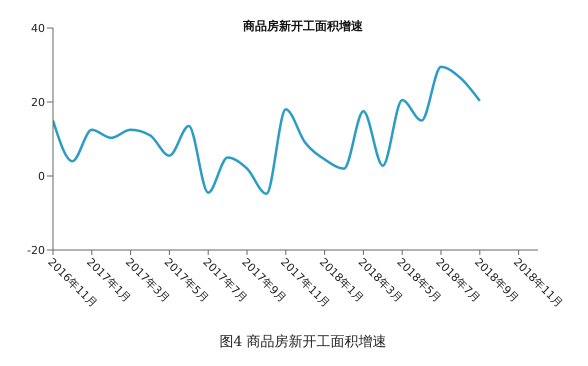 This screenshot has width=588, height=366. What do you see at coordinates (303, 342) in the screenshot?
I see `caption: 图4 商品房新开工面积增速` at bounding box center [303, 342].